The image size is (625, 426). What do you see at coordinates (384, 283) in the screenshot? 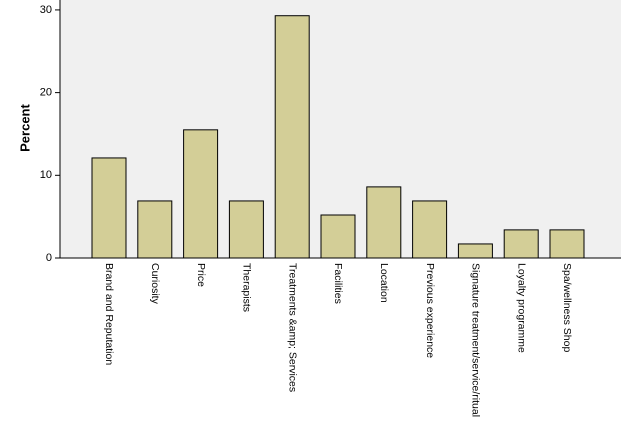
I see `x-tick-label: Location` at bounding box center [384, 283].